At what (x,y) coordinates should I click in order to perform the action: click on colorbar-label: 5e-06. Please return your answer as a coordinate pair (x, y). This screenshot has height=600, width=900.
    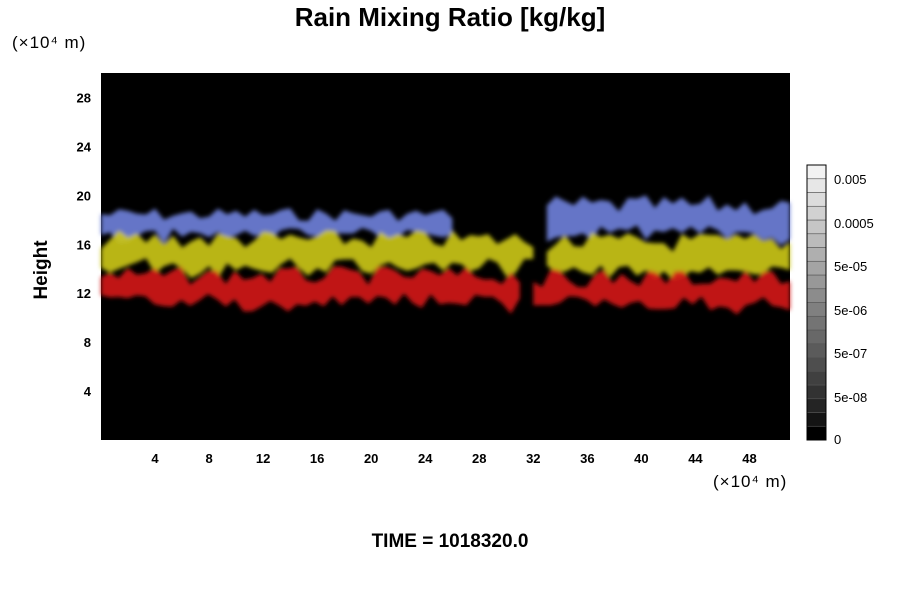
    Looking at the image, I should click on (850, 310).